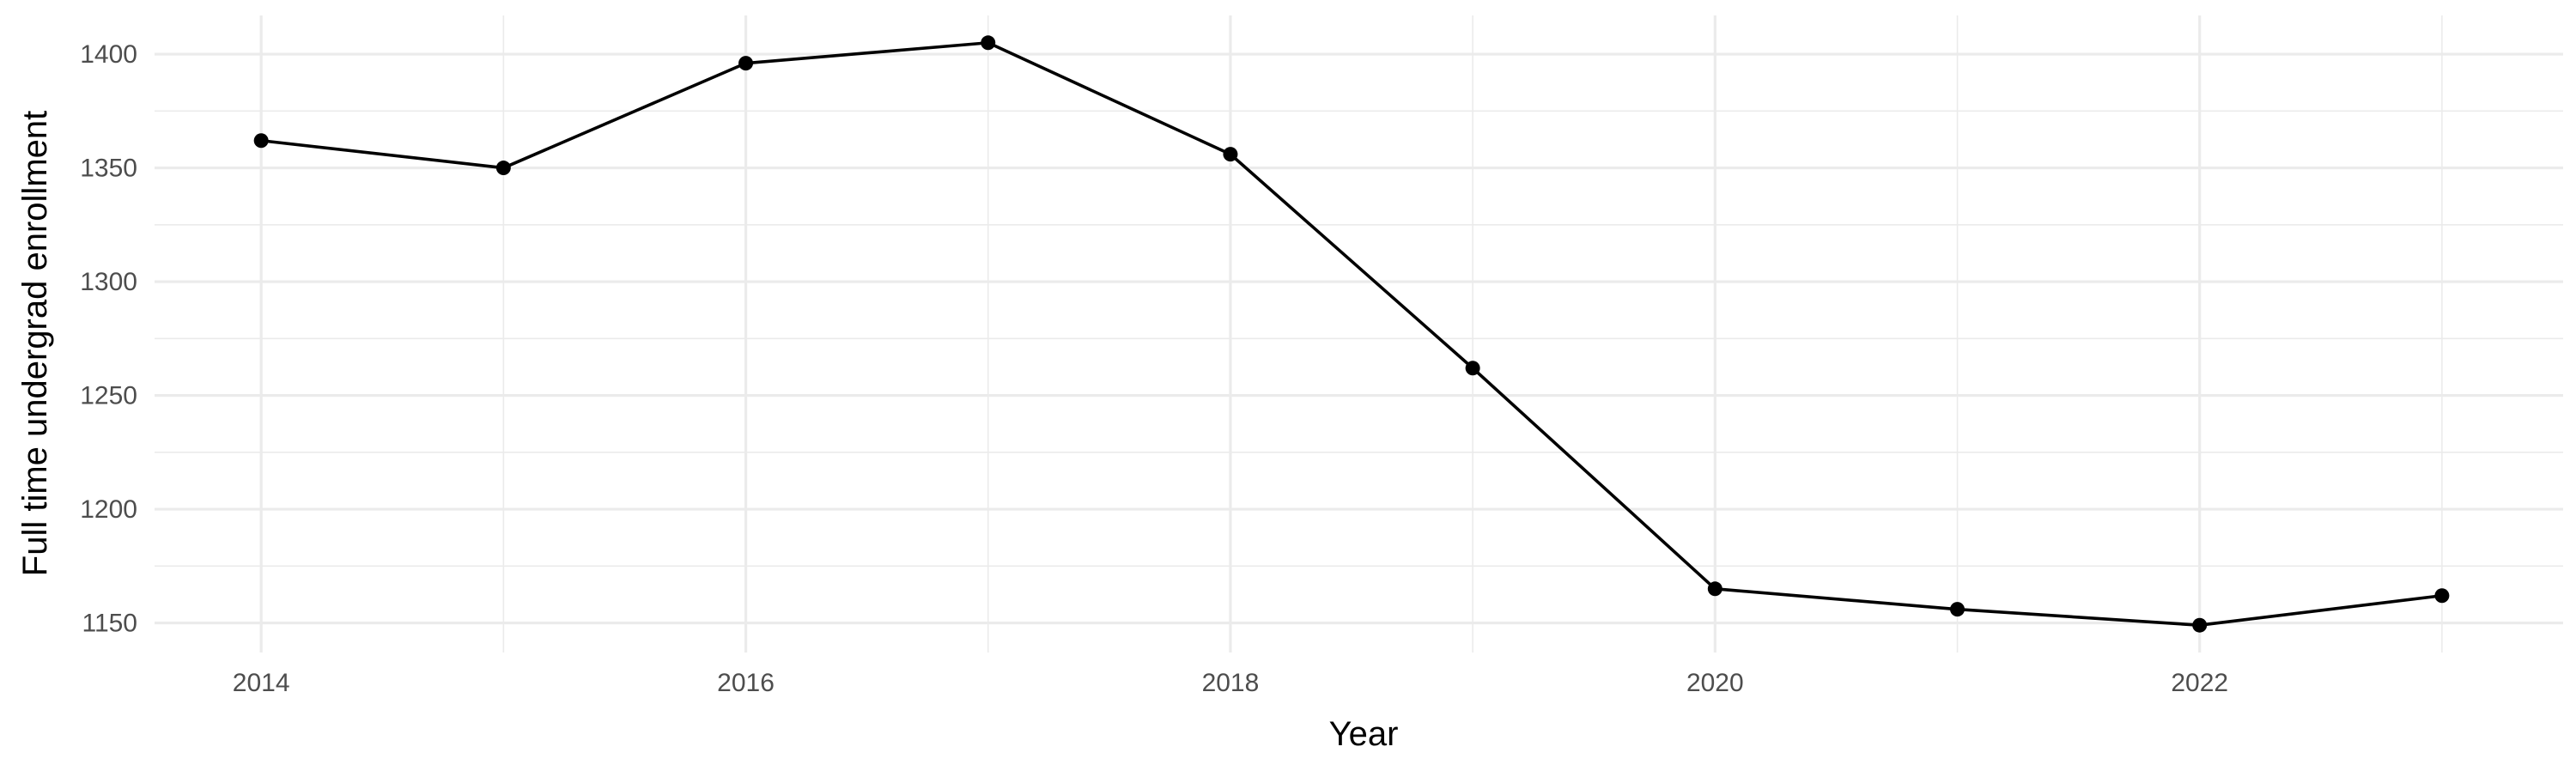 This screenshot has width=2576, height=777. What do you see at coordinates (109, 624) in the screenshot?
I see `y-tick-label: 1150` at bounding box center [109, 624].